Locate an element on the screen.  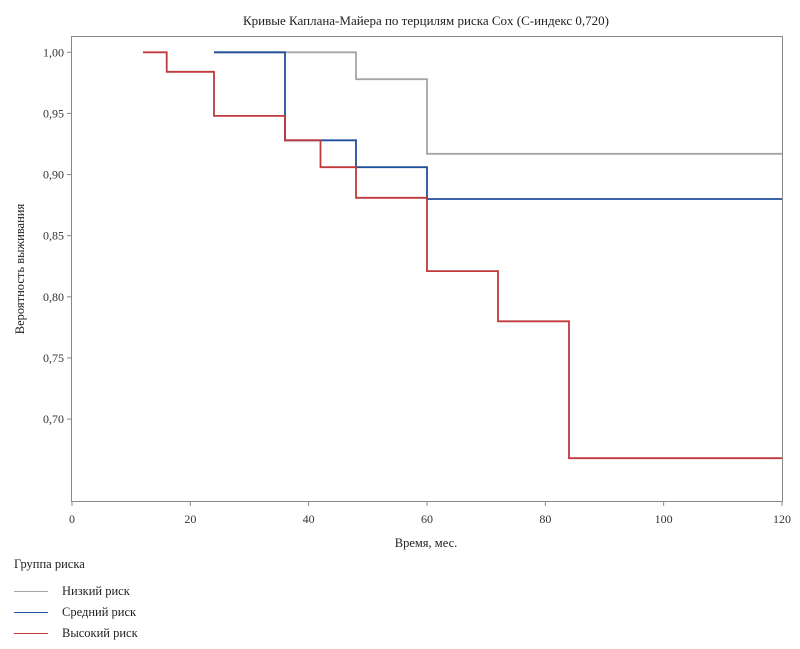
y-tick-label: 0,80 is located at coordinates (53, 297).